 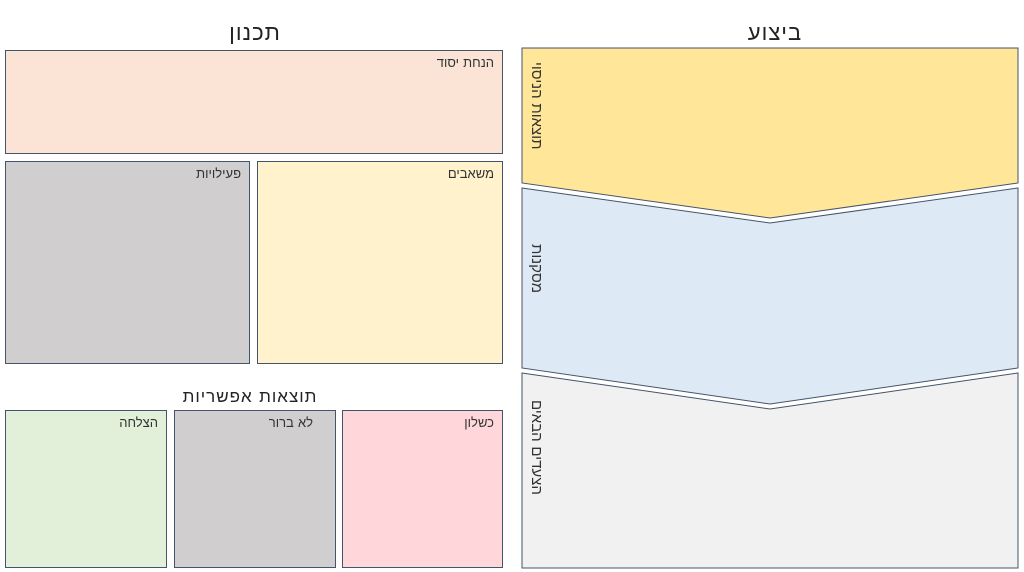 I want to click on outcomes-title: תוצאות אפשריות, so click(x=250, y=397).